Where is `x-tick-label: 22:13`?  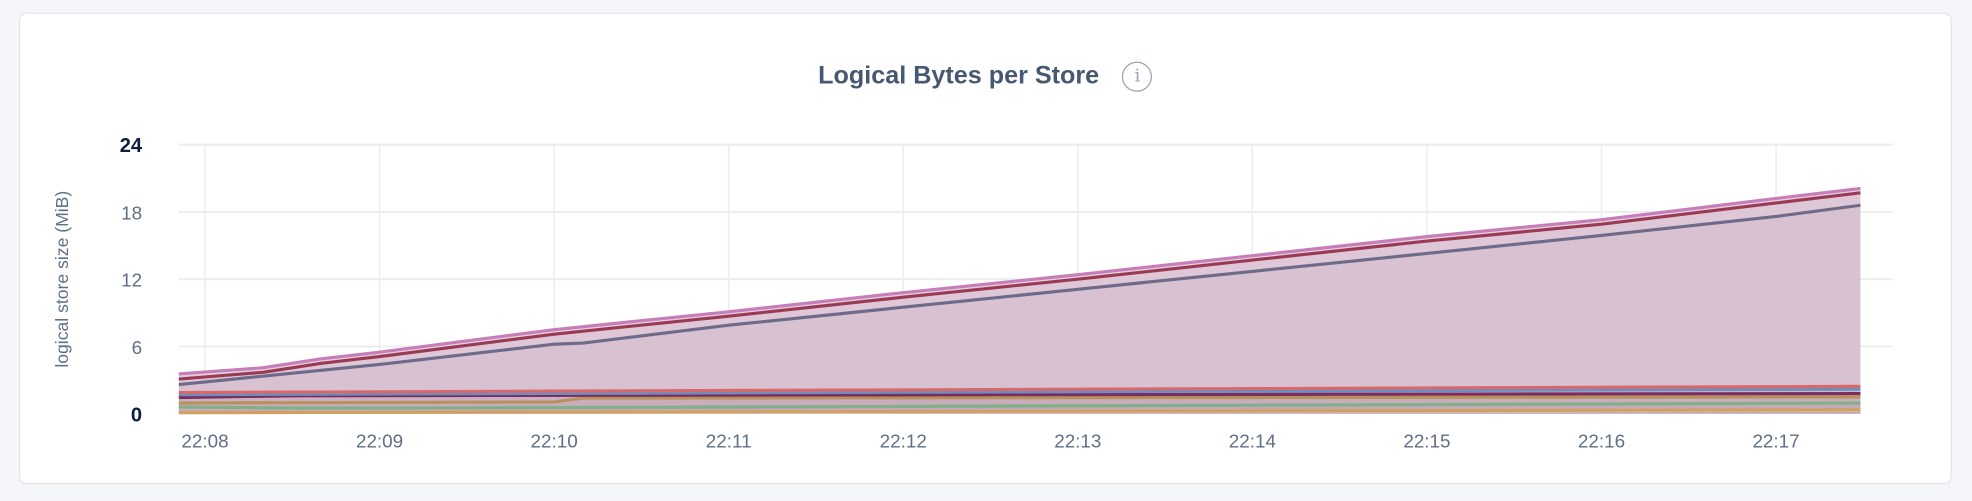 x-tick-label: 22:13 is located at coordinates (1077, 441).